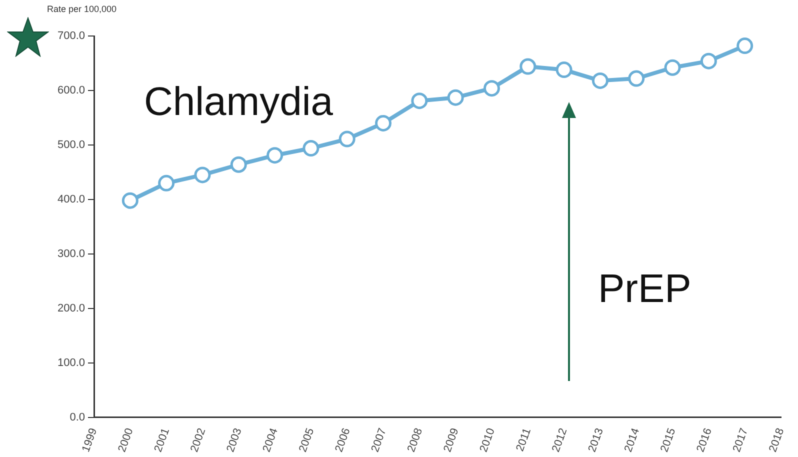  What do you see at coordinates (71, 90) in the screenshot?
I see `y-tick-label: 600.0` at bounding box center [71, 90].